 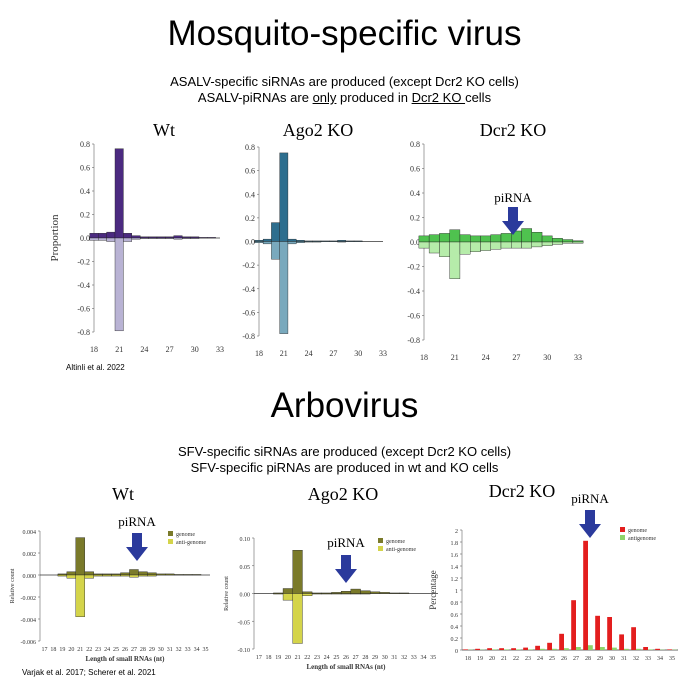 What do you see at coordinates (480, 659) in the screenshot?
I see `dcr2_bottom-xtick-1: 19` at bounding box center [480, 659].